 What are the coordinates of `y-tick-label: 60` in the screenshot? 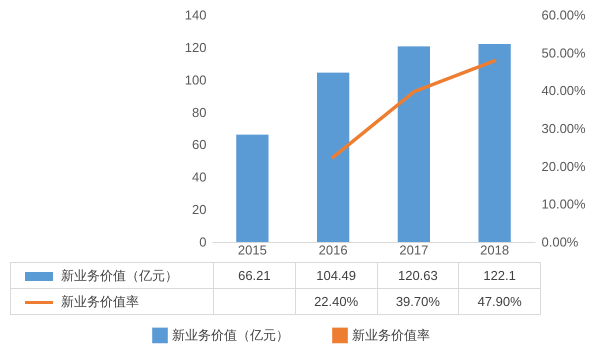 It's located at (199, 144).